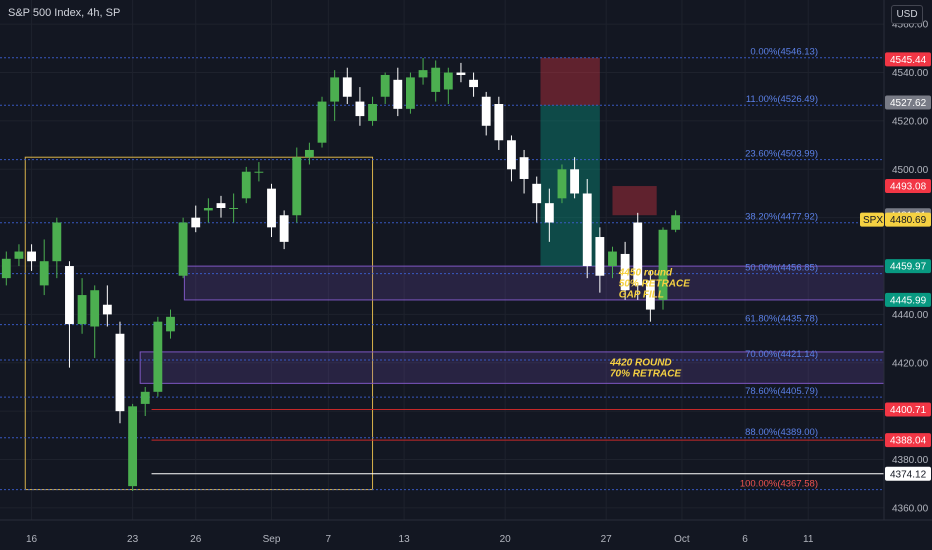 The image size is (932, 550). Describe the element at coordinates (682, 539) in the screenshot. I see `time-axis-tick: Oct` at that location.